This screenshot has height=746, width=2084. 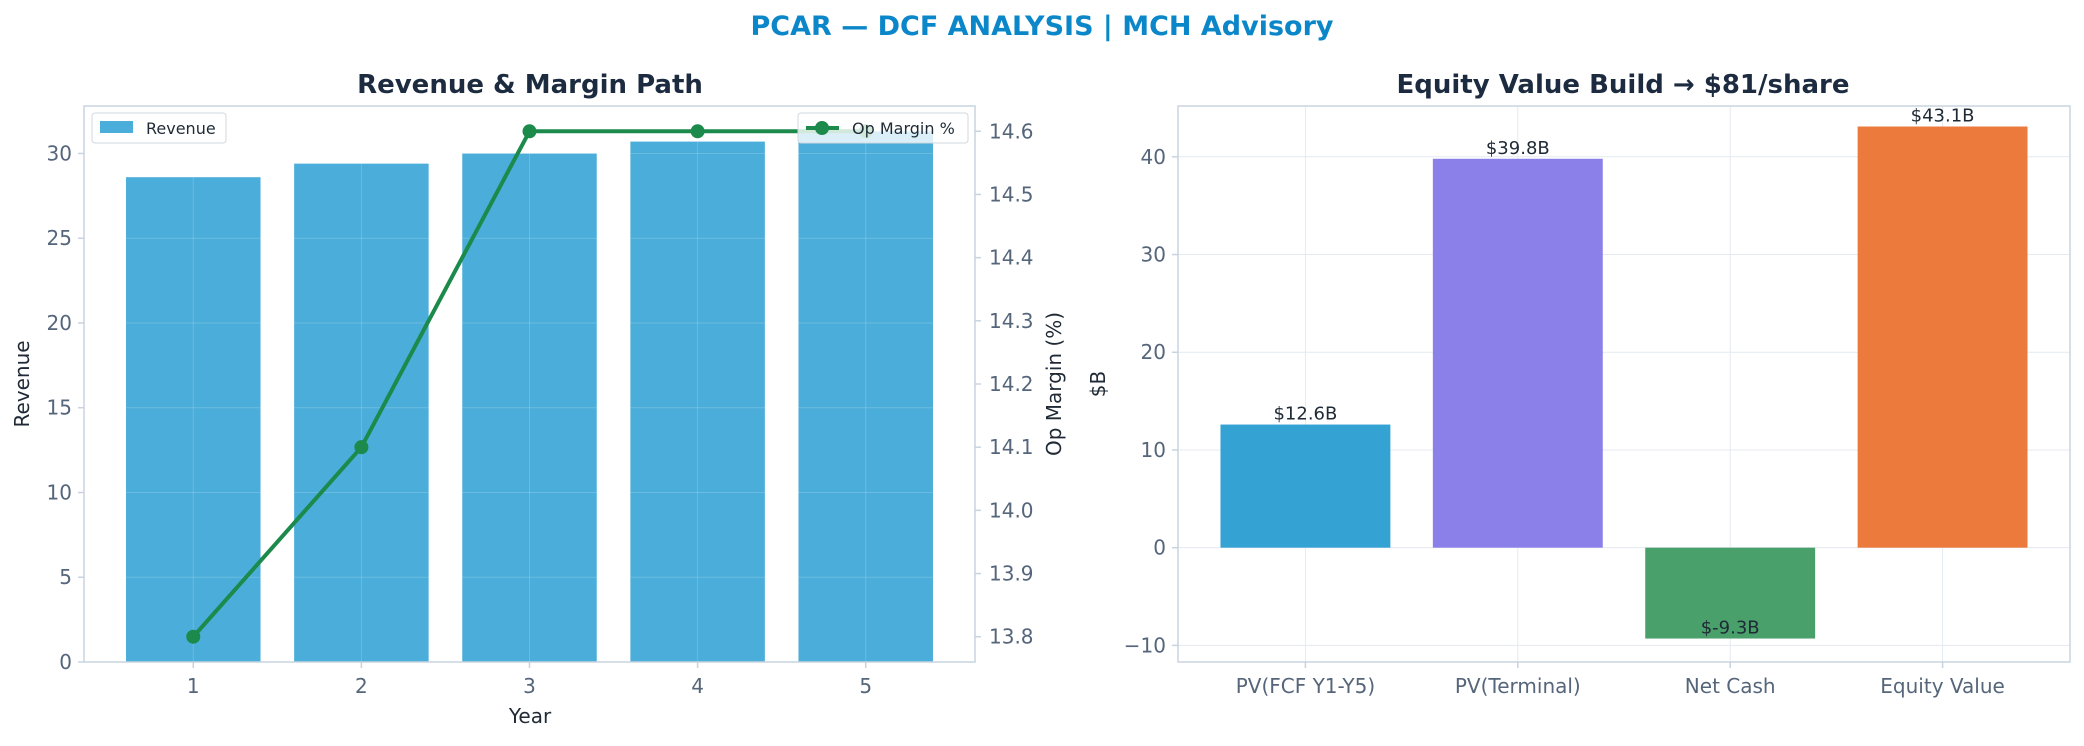 What do you see at coordinates (1730, 628) in the screenshot?
I see `bar-value-label: $-9.3B` at bounding box center [1730, 628].